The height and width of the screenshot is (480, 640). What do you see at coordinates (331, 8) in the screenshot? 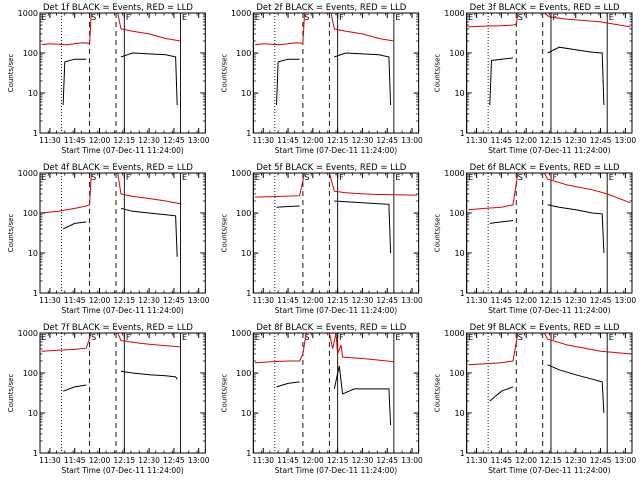
I see `chart-title: Det 2f BLACK = Events, RED = LLD` at bounding box center [331, 8].